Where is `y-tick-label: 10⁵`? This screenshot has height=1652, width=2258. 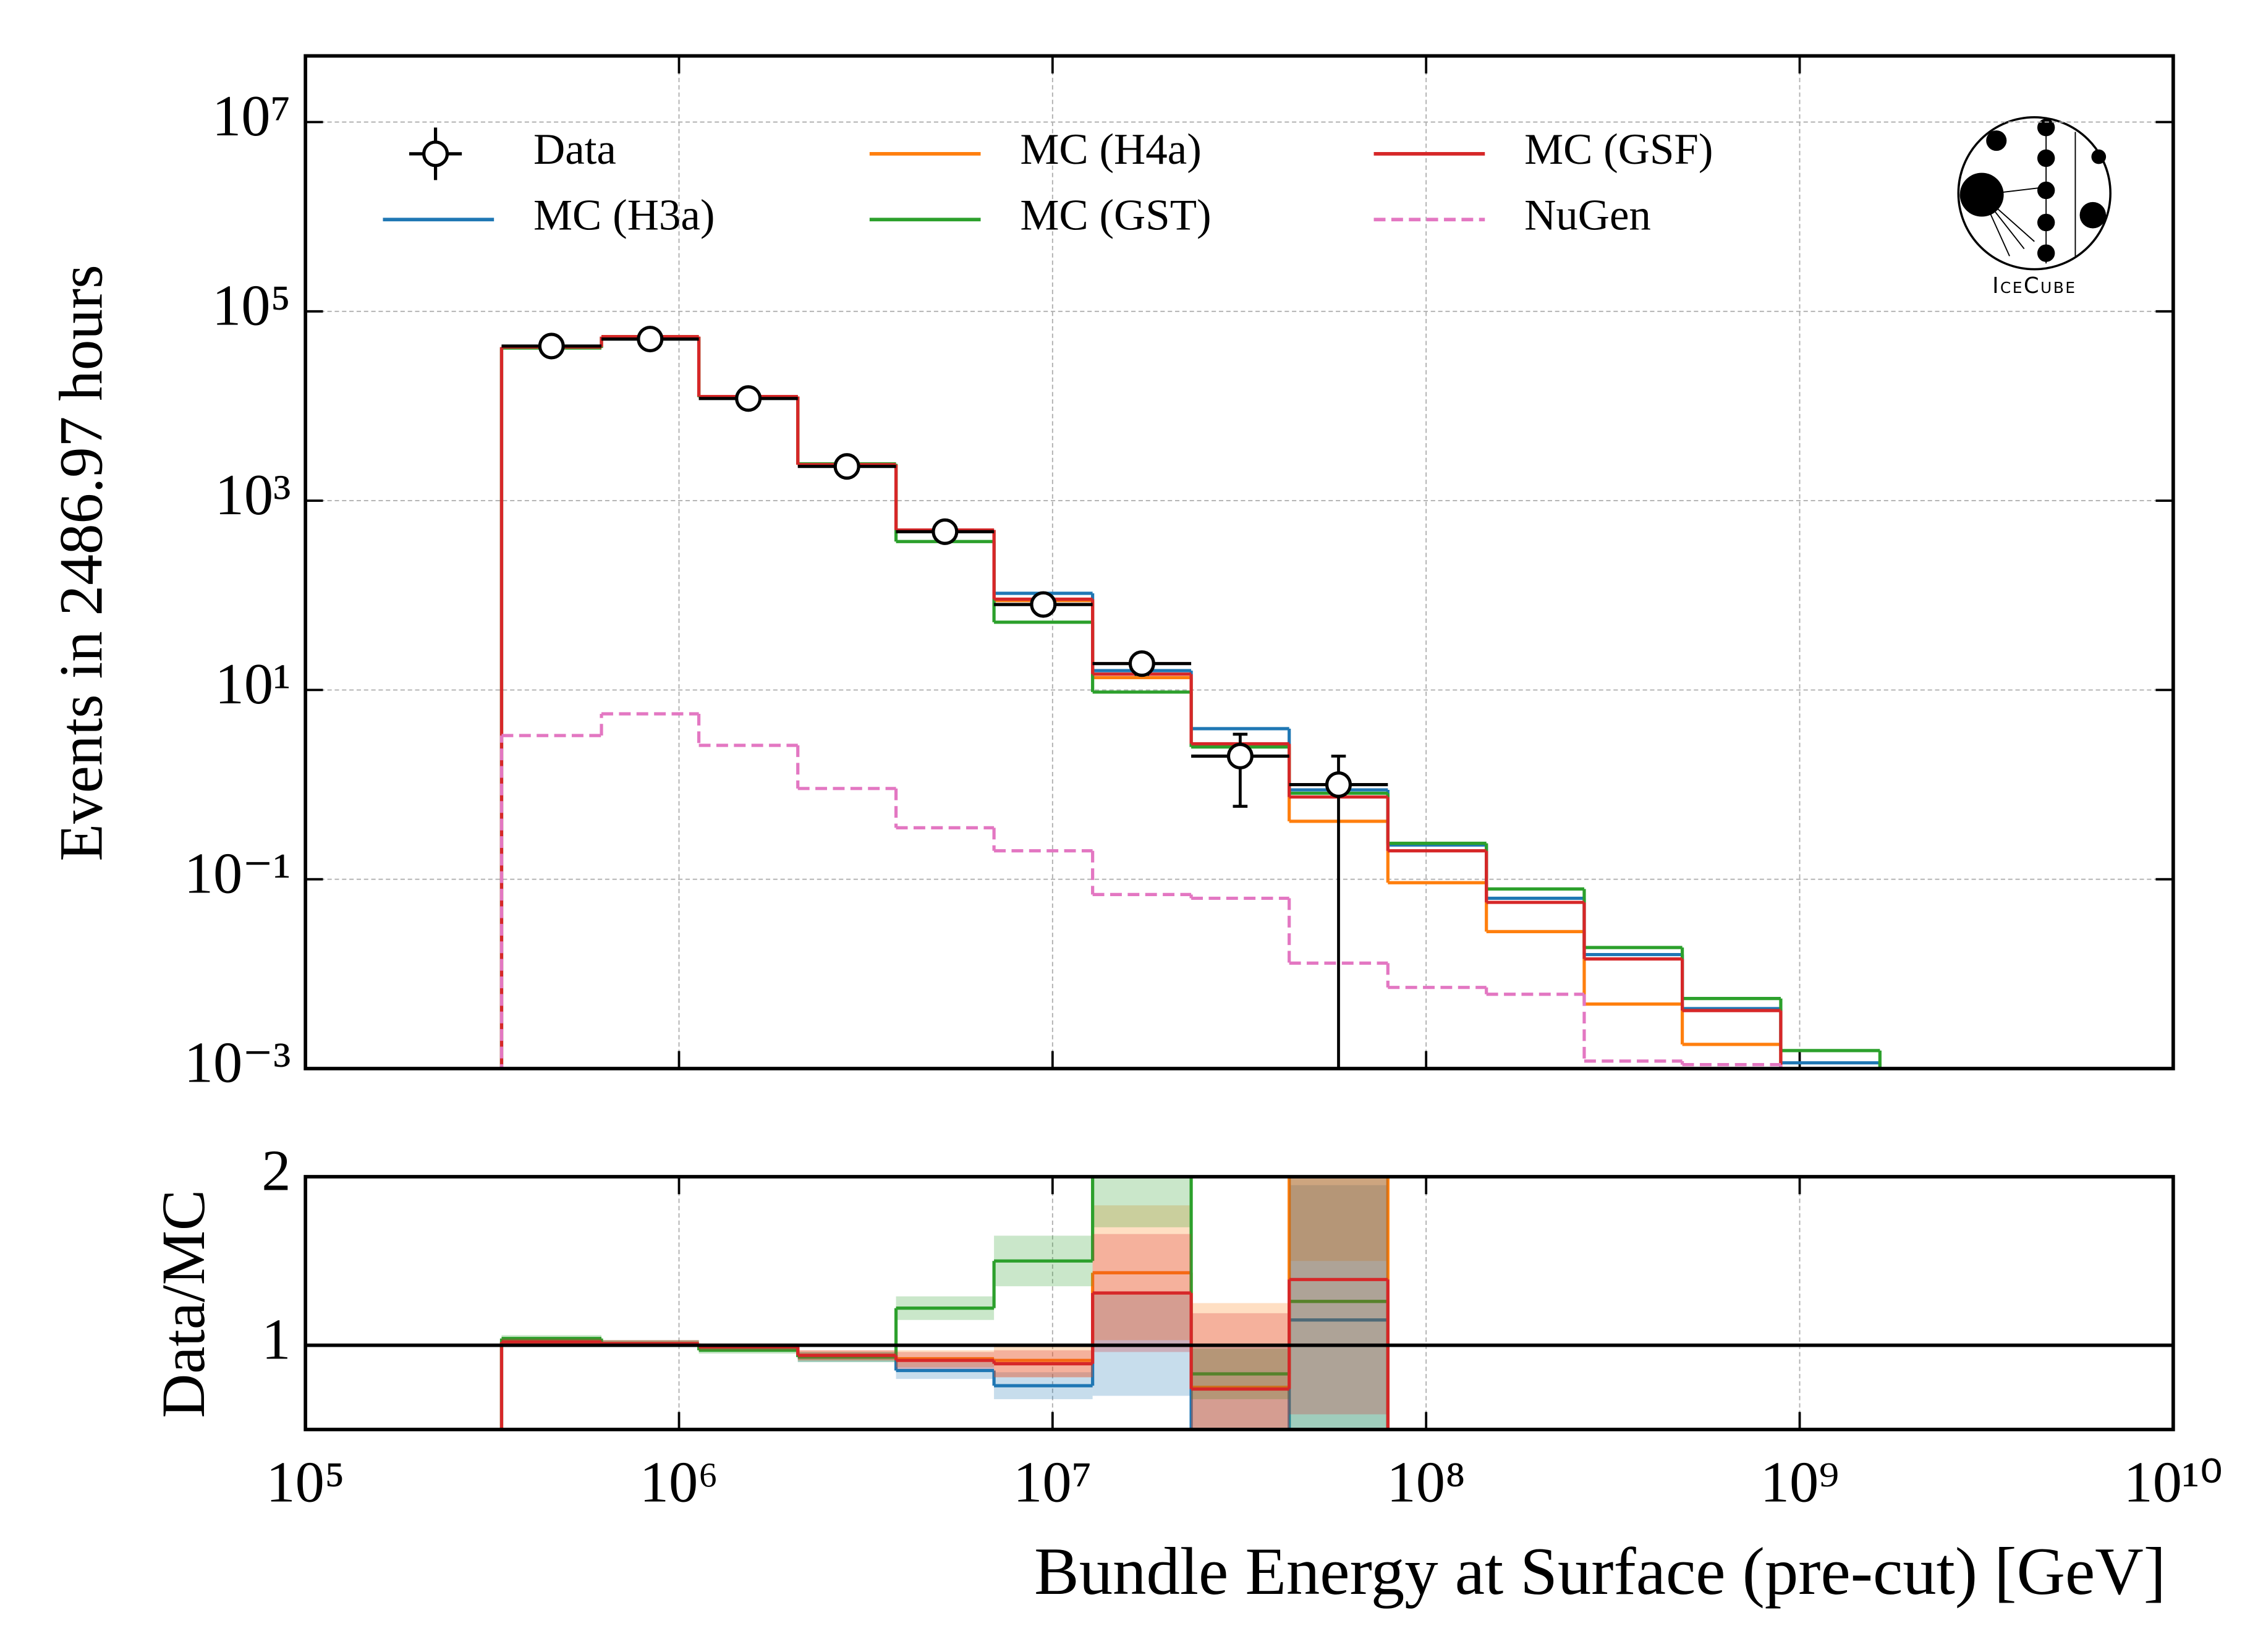
y-tick-label: 10⁵ is located at coordinates (251, 306).